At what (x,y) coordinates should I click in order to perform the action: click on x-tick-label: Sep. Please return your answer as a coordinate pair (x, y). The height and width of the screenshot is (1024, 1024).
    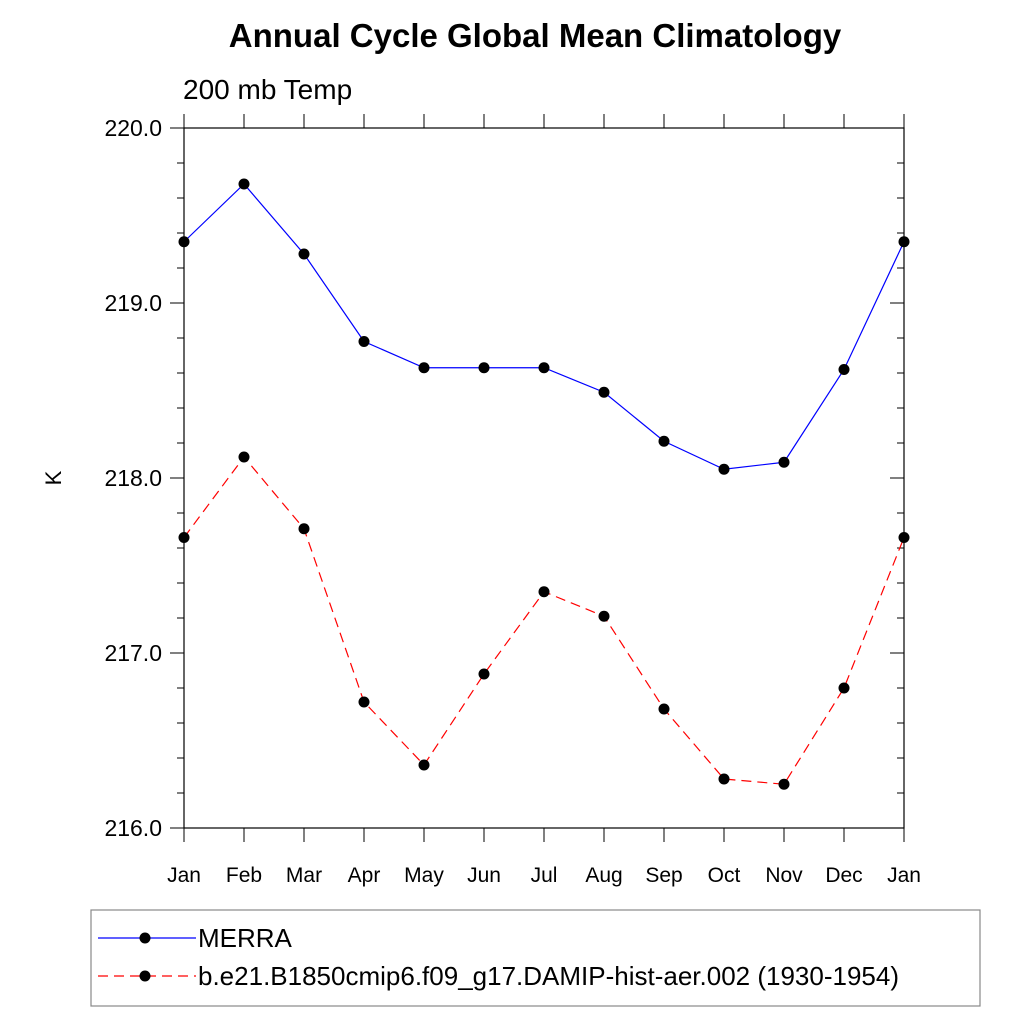
    Looking at the image, I should click on (663, 875).